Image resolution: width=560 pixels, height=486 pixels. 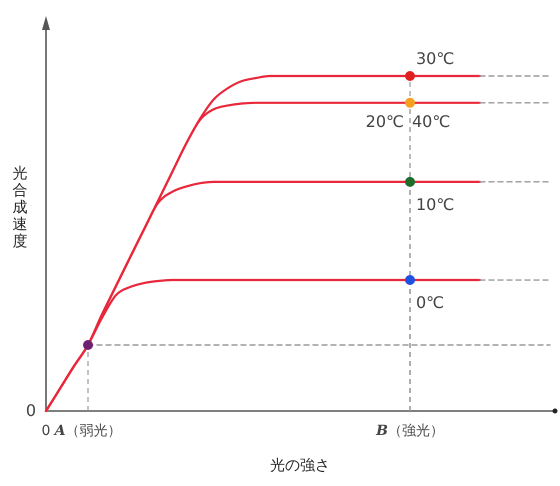 What do you see at coordinates (435, 204) in the screenshot?
I see `annotation: 10℃` at bounding box center [435, 204].